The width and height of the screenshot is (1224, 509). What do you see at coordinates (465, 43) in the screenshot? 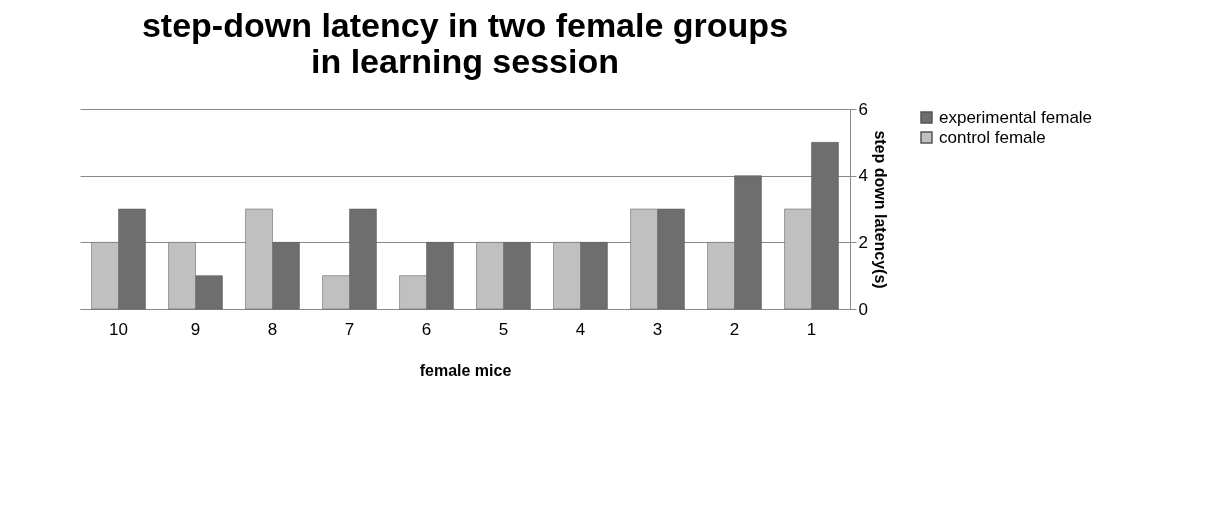
I see `chart-title: step-down latency in two female groups in learning session` at bounding box center [465, 43].